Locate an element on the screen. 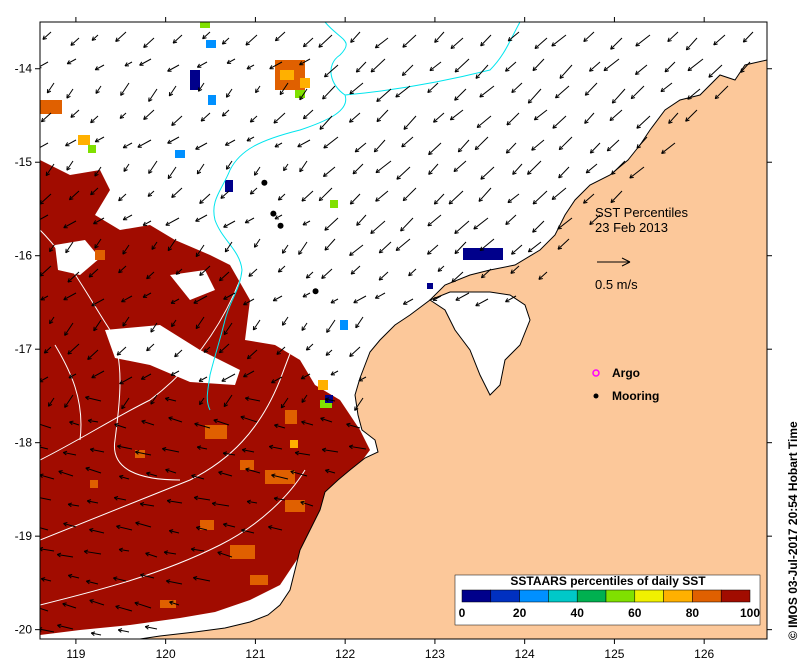 The width and height of the screenshot is (809, 672). x-tick-label: 123 is located at coordinates (435, 654).